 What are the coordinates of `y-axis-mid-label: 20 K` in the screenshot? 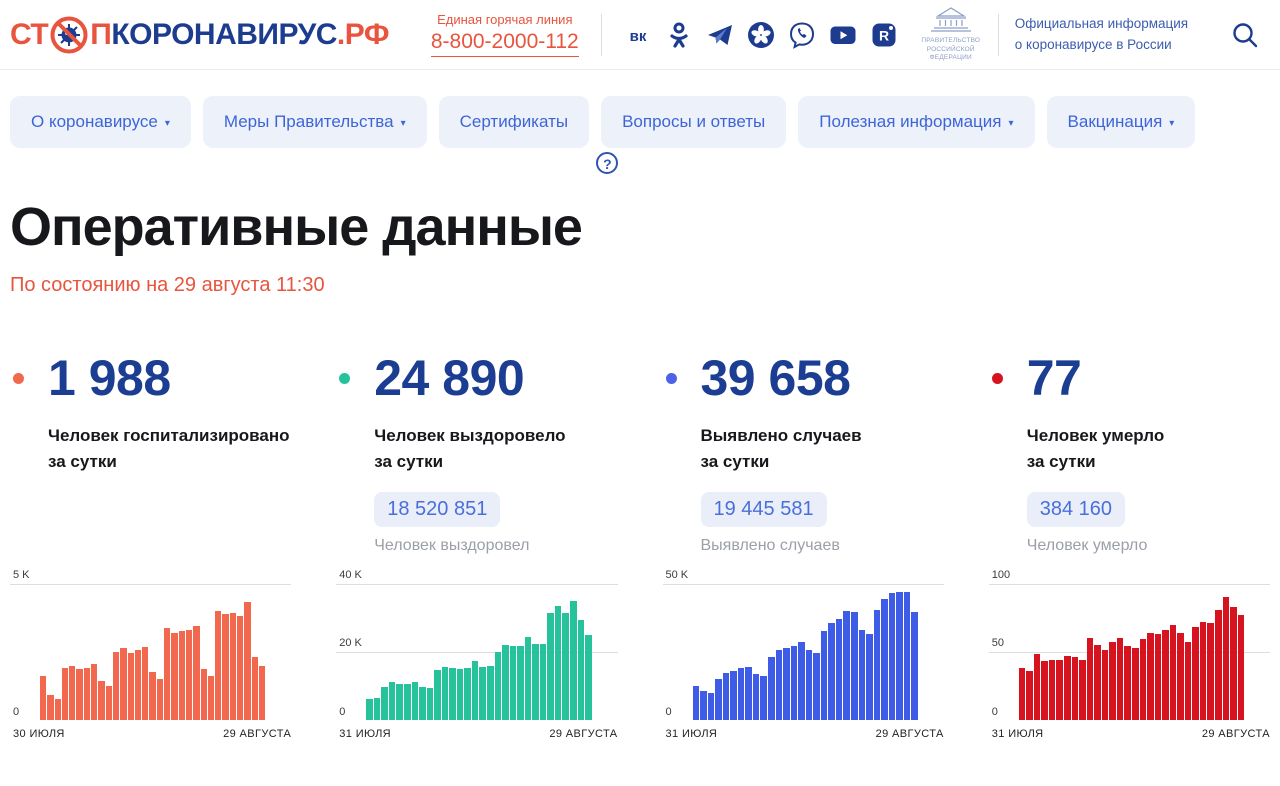 It's located at (350, 642).